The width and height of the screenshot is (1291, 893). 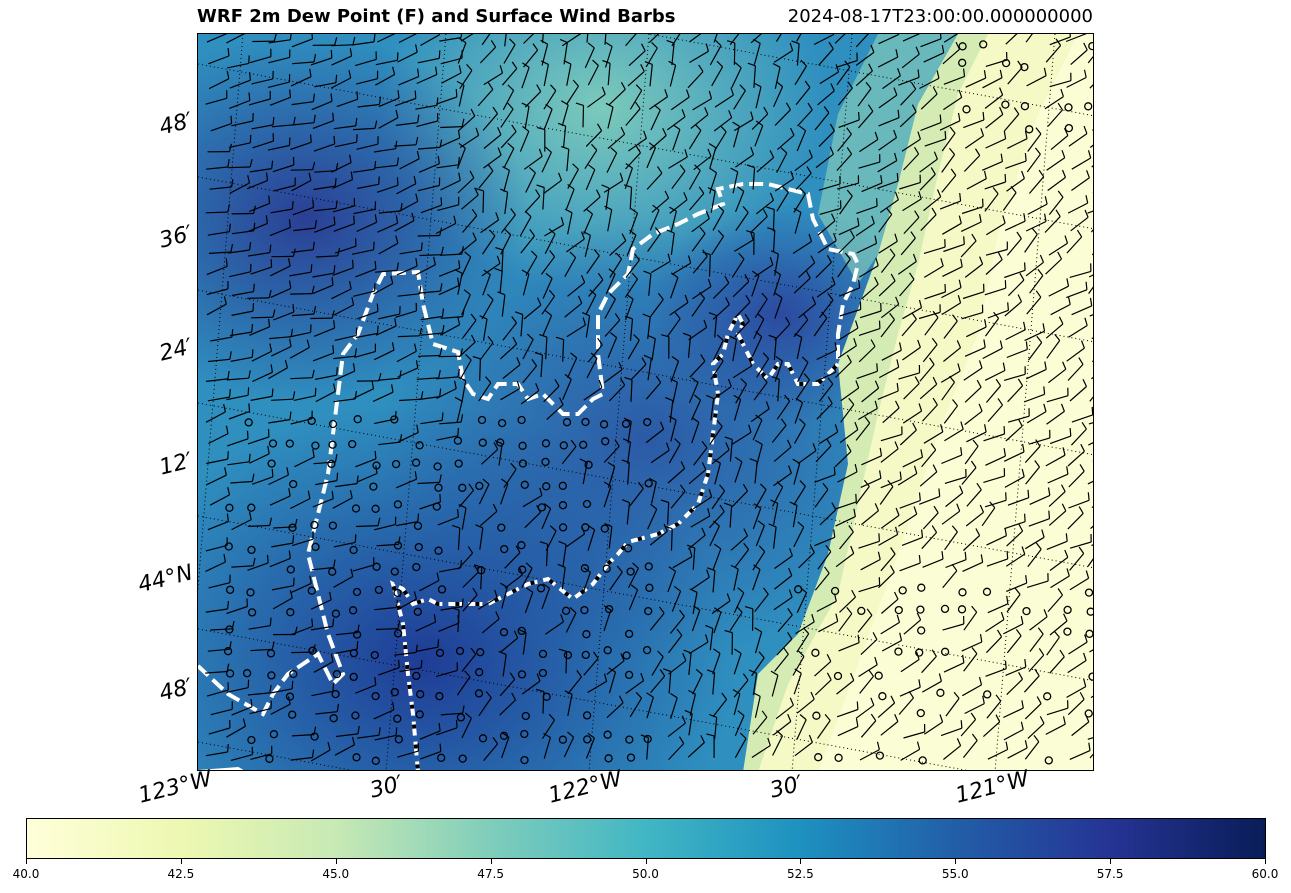 What do you see at coordinates (1265, 861) in the screenshot?
I see `colorbar-tick` at bounding box center [1265, 861].